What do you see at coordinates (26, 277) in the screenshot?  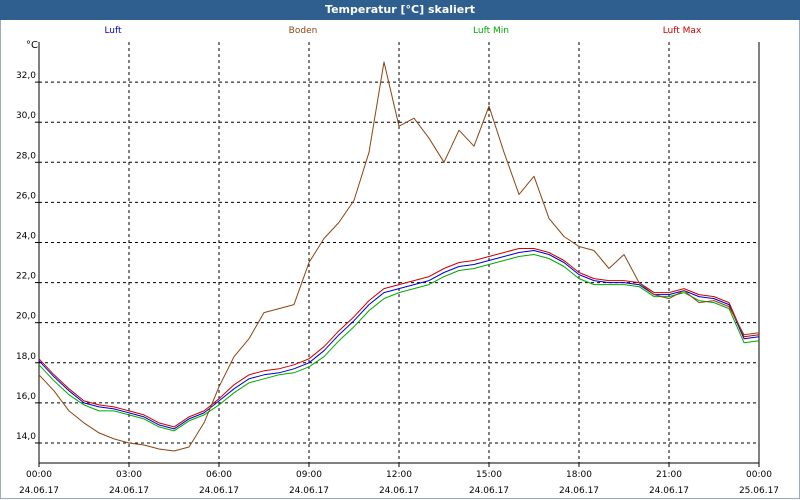 I see `y-tick-label-4: 22,0` at bounding box center [26, 277].